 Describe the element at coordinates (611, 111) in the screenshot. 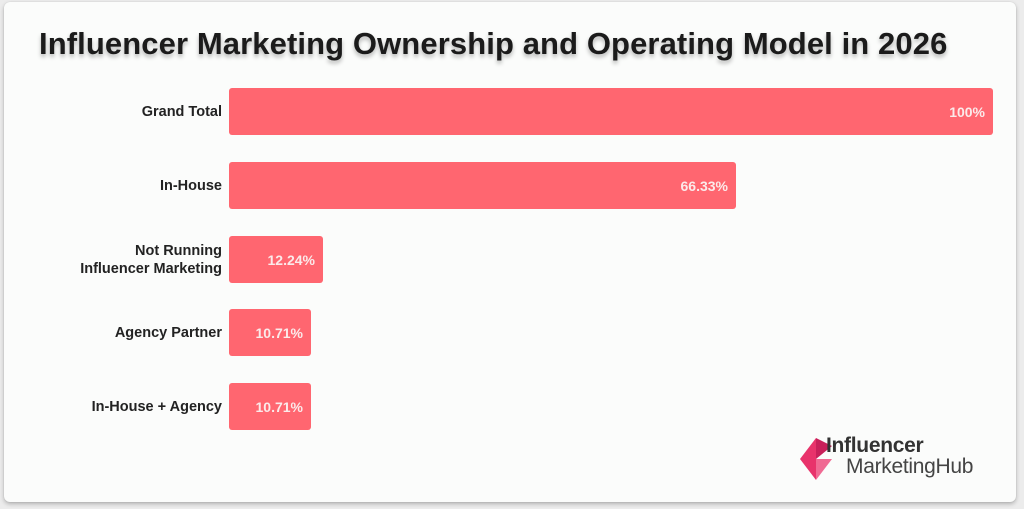

I see `bar: 100%` at that location.